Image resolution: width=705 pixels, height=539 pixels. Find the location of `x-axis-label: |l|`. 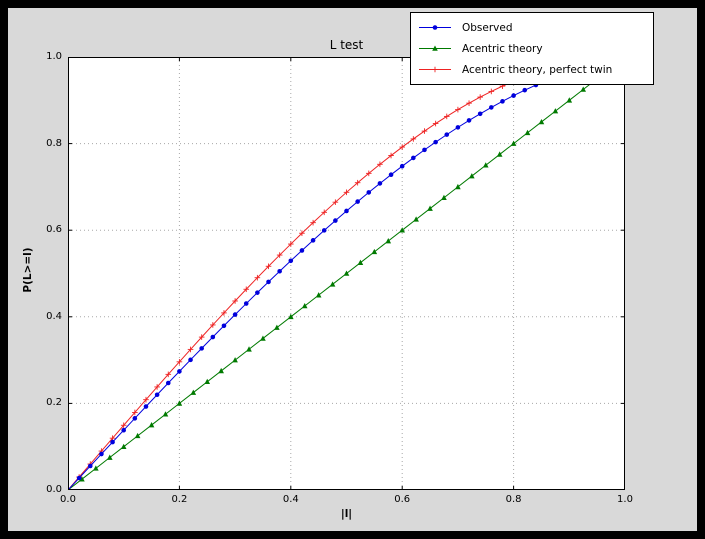

x-axis-label: |l| is located at coordinates (346, 514).